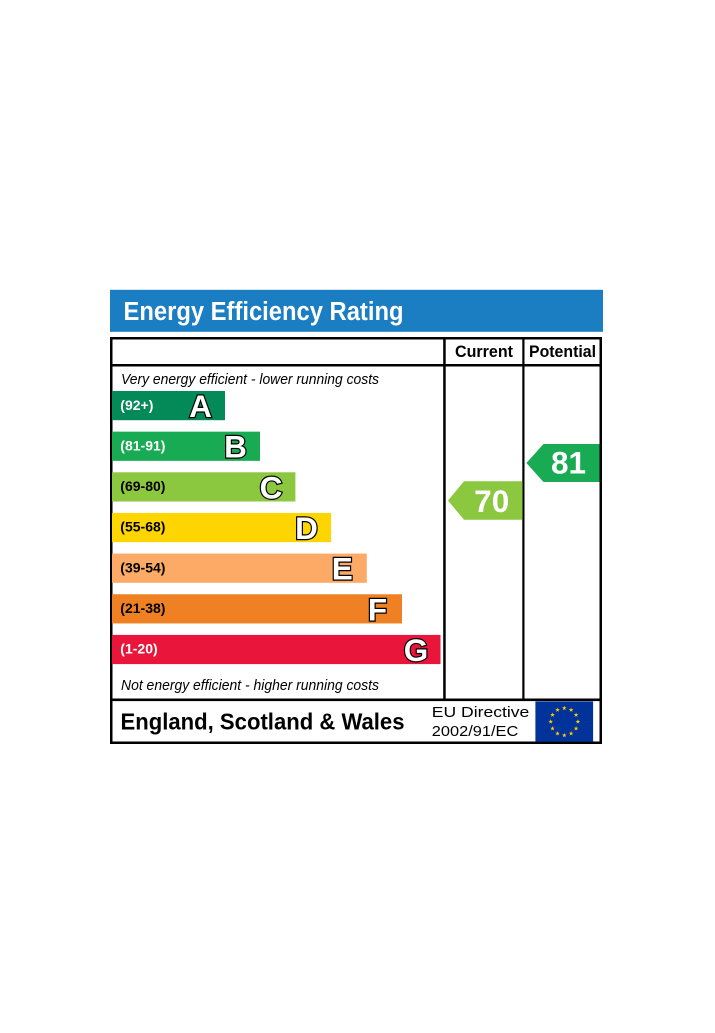 The image size is (715, 1033). Describe the element at coordinates (235, 447) in the screenshot. I see `svg-text: B` at that location.